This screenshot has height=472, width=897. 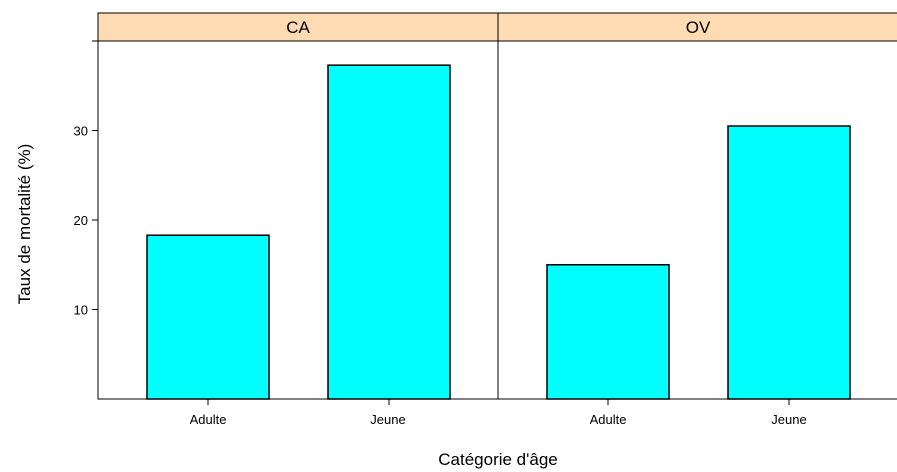 What do you see at coordinates (81, 310) in the screenshot?
I see `y-tick-label: 10` at bounding box center [81, 310].